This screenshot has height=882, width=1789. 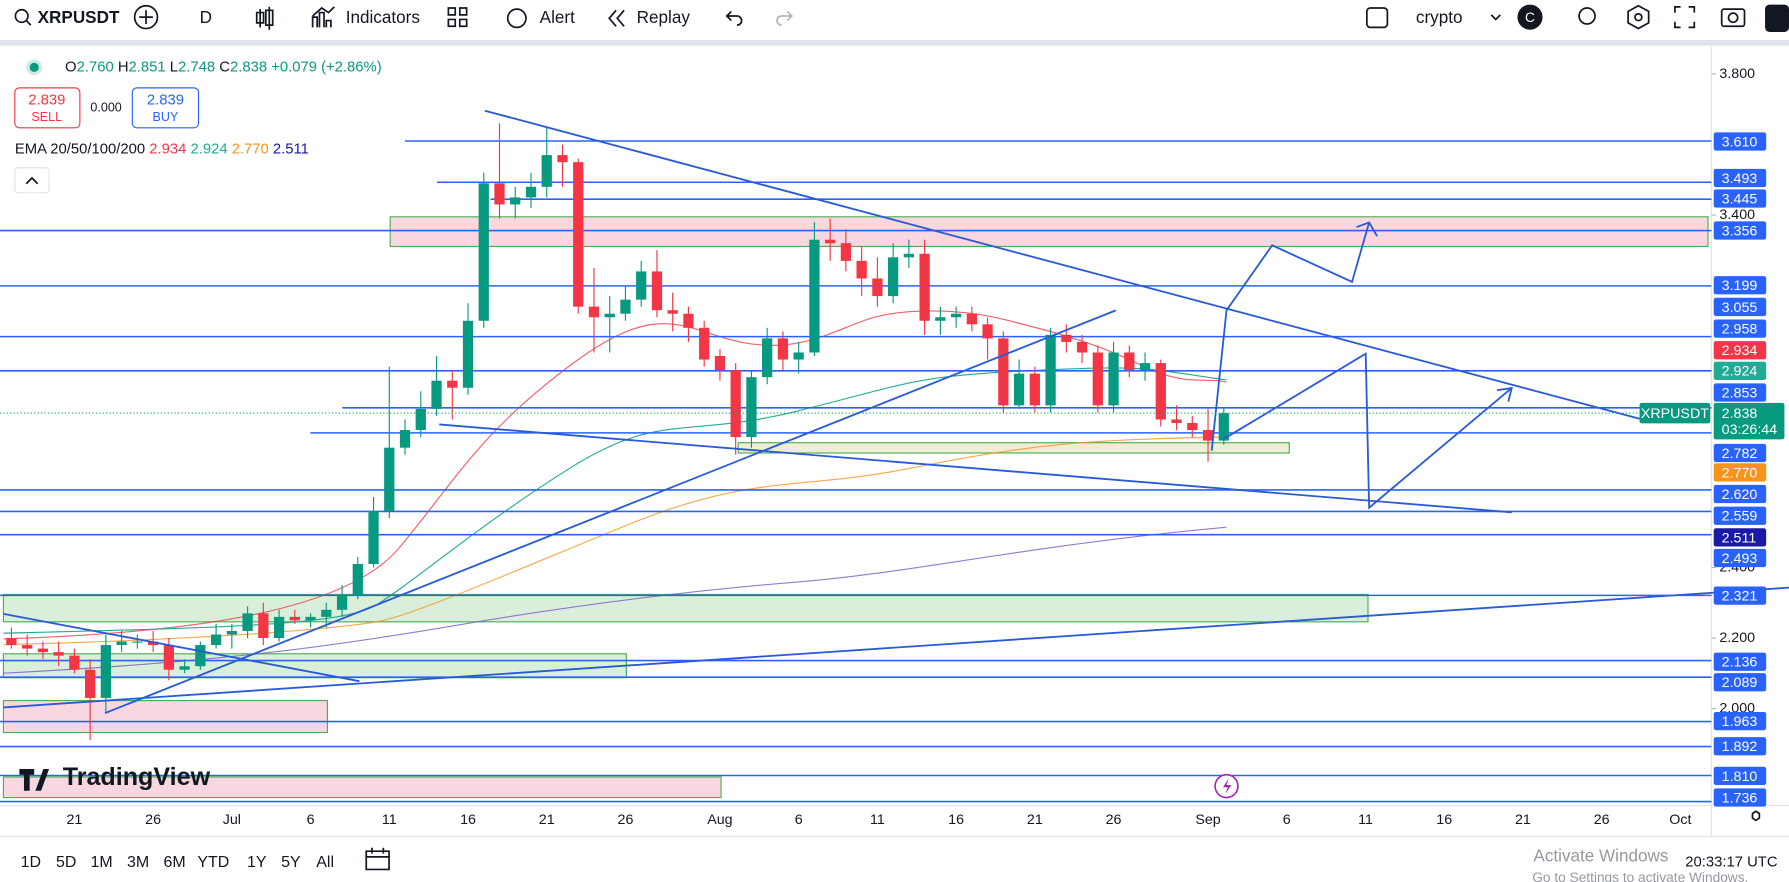 What do you see at coordinates (166, 117) in the screenshot?
I see `buy-label: BUY` at bounding box center [166, 117].